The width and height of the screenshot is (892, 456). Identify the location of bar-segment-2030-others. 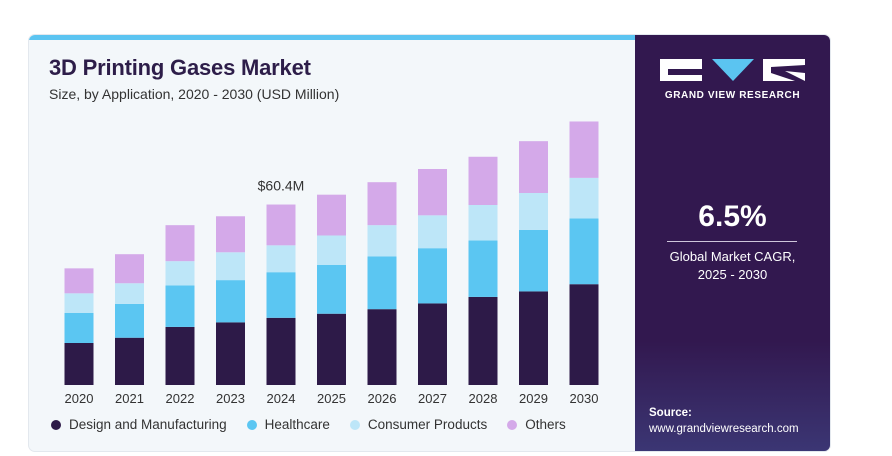
(584, 149).